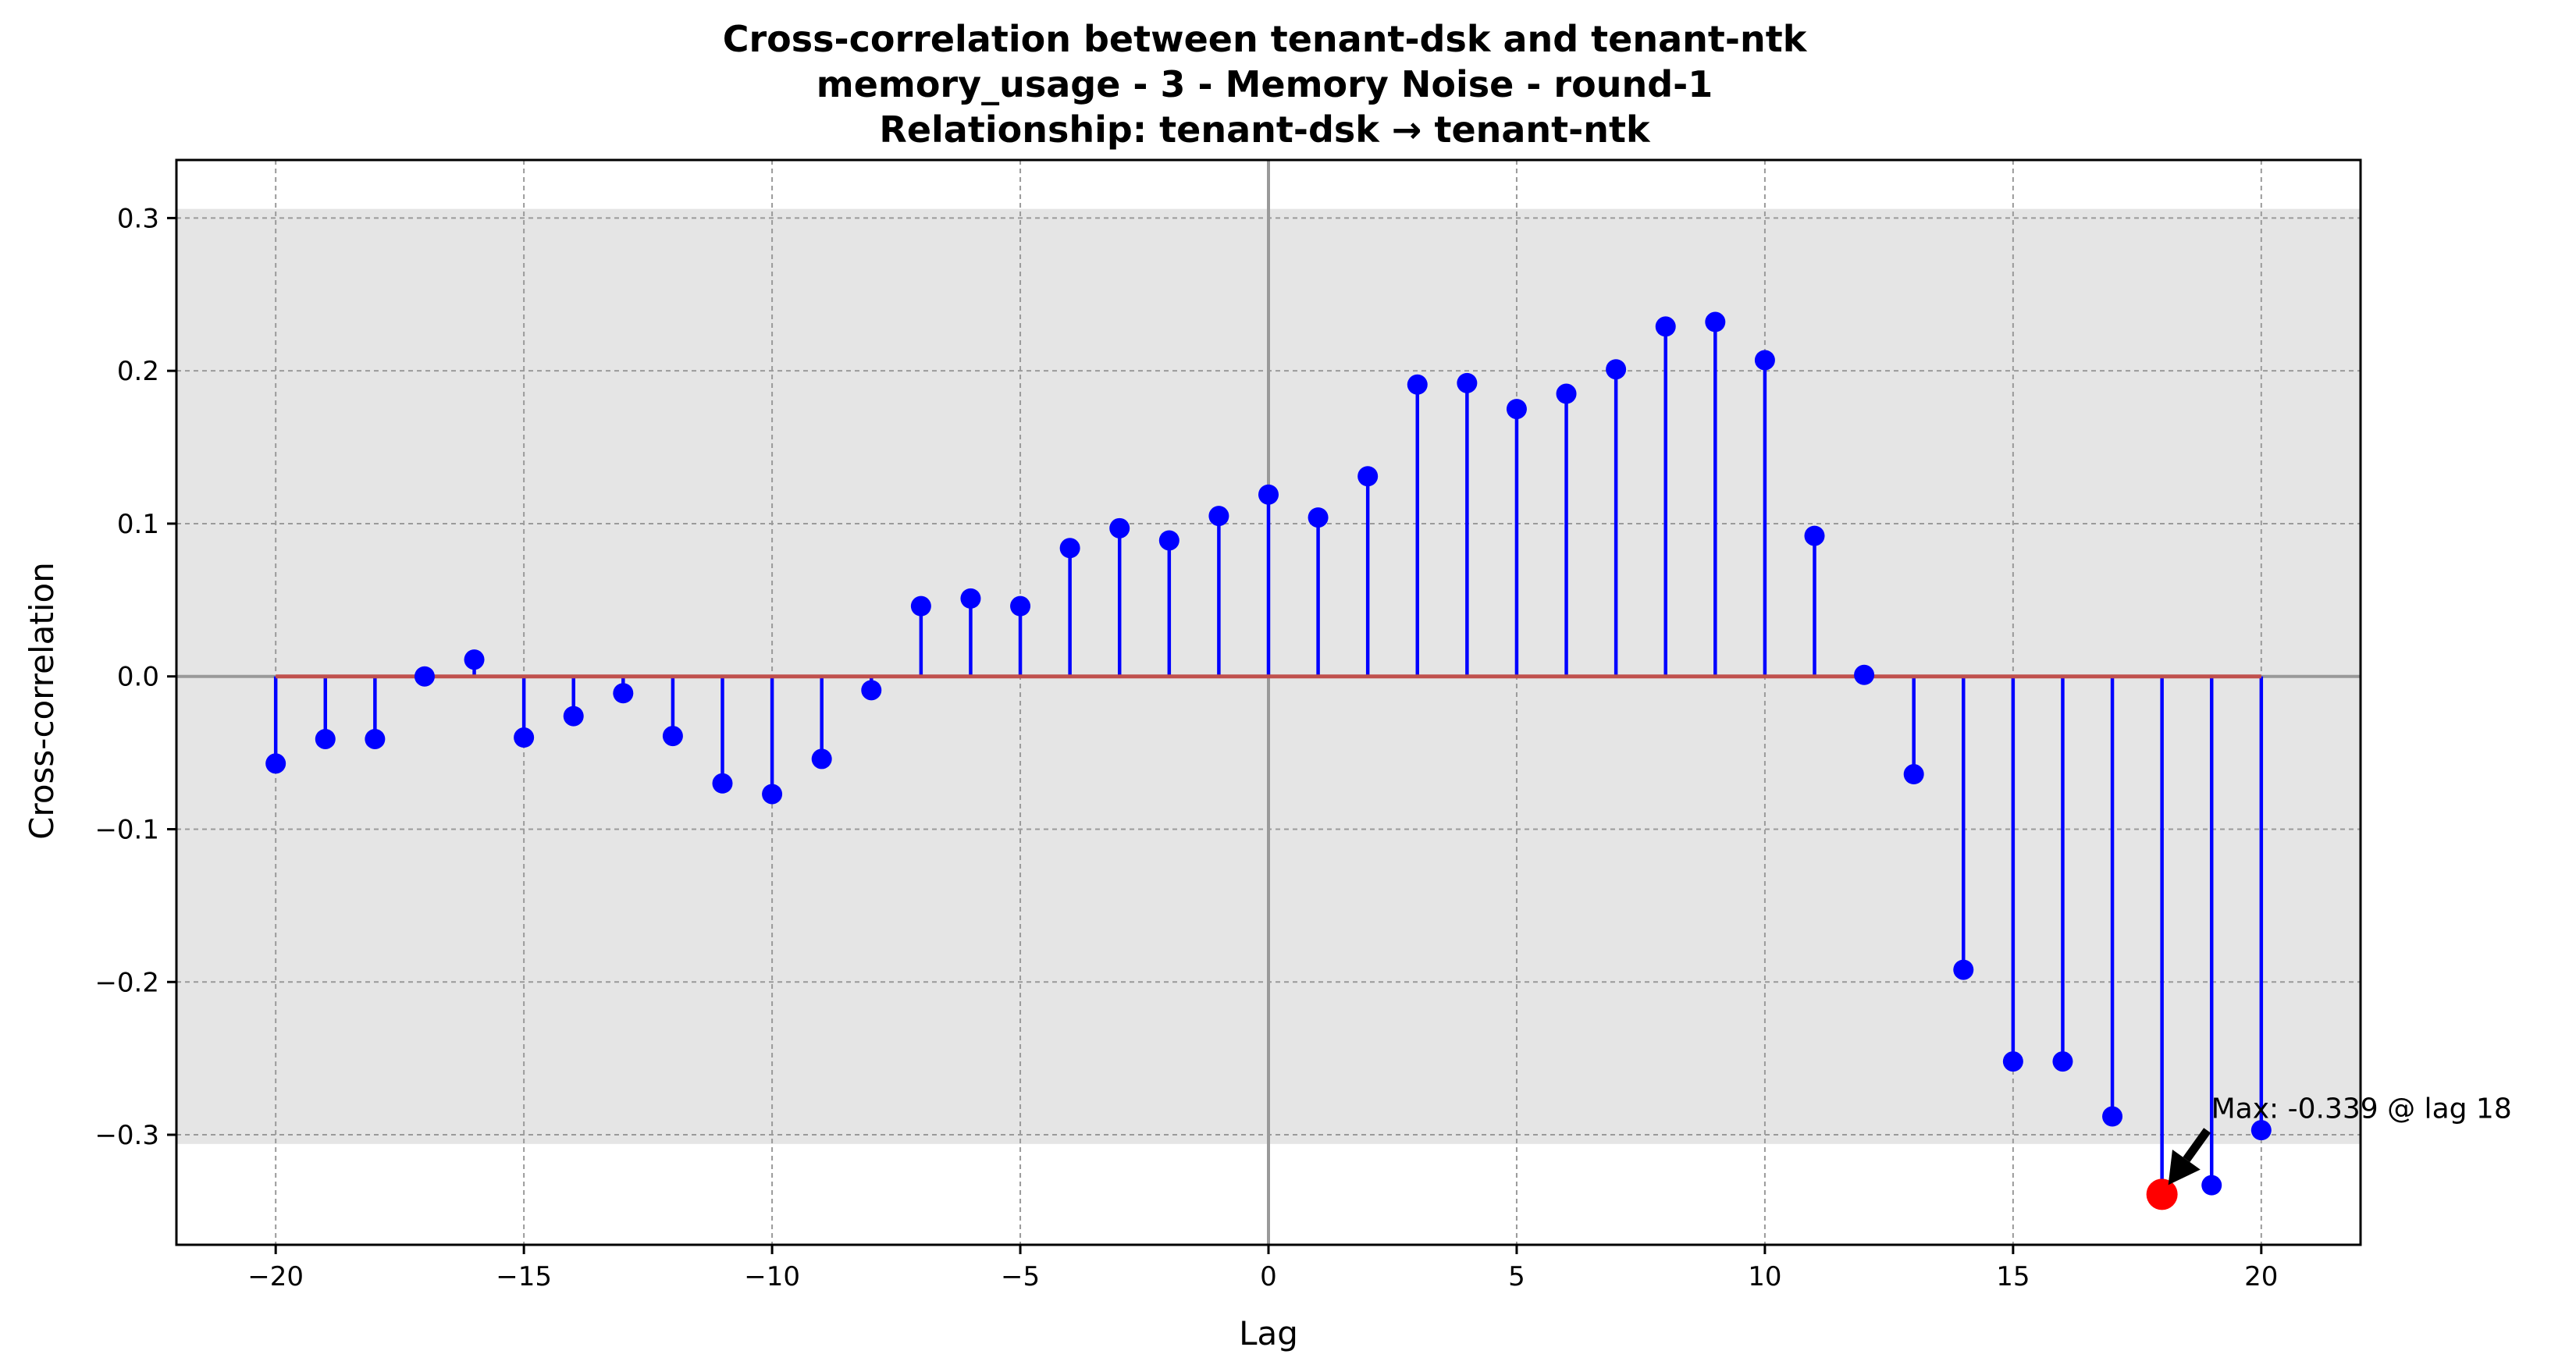 Image resolution: width=2576 pixels, height=1372 pixels. What do you see at coordinates (126, 1135) in the screenshot?
I see `y-tick-label: −0.3` at bounding box center [126, 1135].